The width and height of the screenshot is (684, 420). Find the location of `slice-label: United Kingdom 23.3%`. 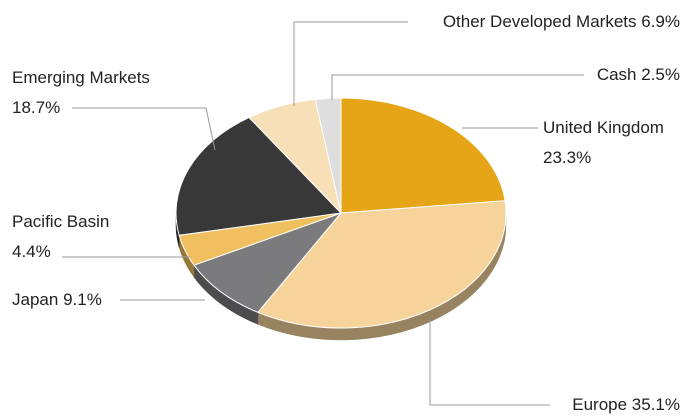

slice-label: United Kingdom 23.3% is located at coordinates (603, 143).